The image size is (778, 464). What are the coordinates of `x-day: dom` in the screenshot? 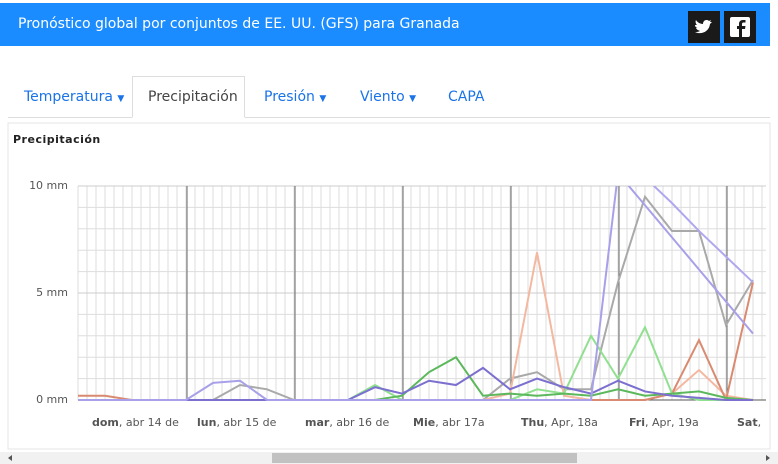 It's located at (105, 422).